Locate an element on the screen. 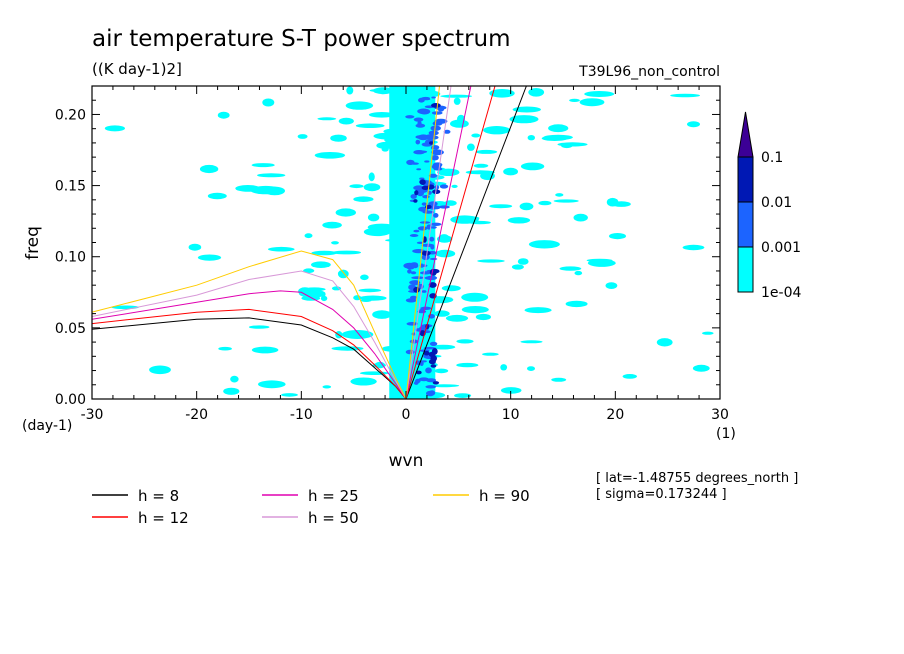  x-tick-label: -10 is located at coordinates (301, 415).